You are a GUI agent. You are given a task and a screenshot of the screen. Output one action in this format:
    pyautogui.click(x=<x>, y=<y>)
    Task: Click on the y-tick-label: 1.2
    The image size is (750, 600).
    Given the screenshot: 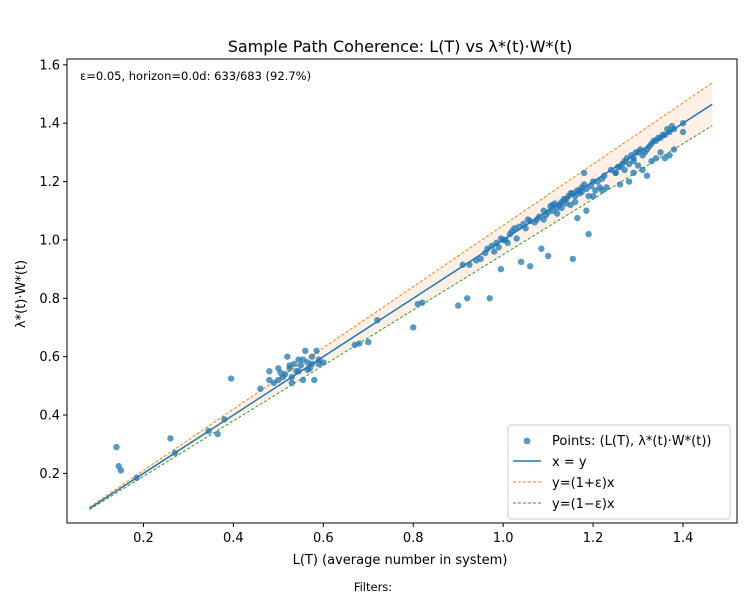 What is the action you would take?
    pyautogui.click(x=49, y=182)
    